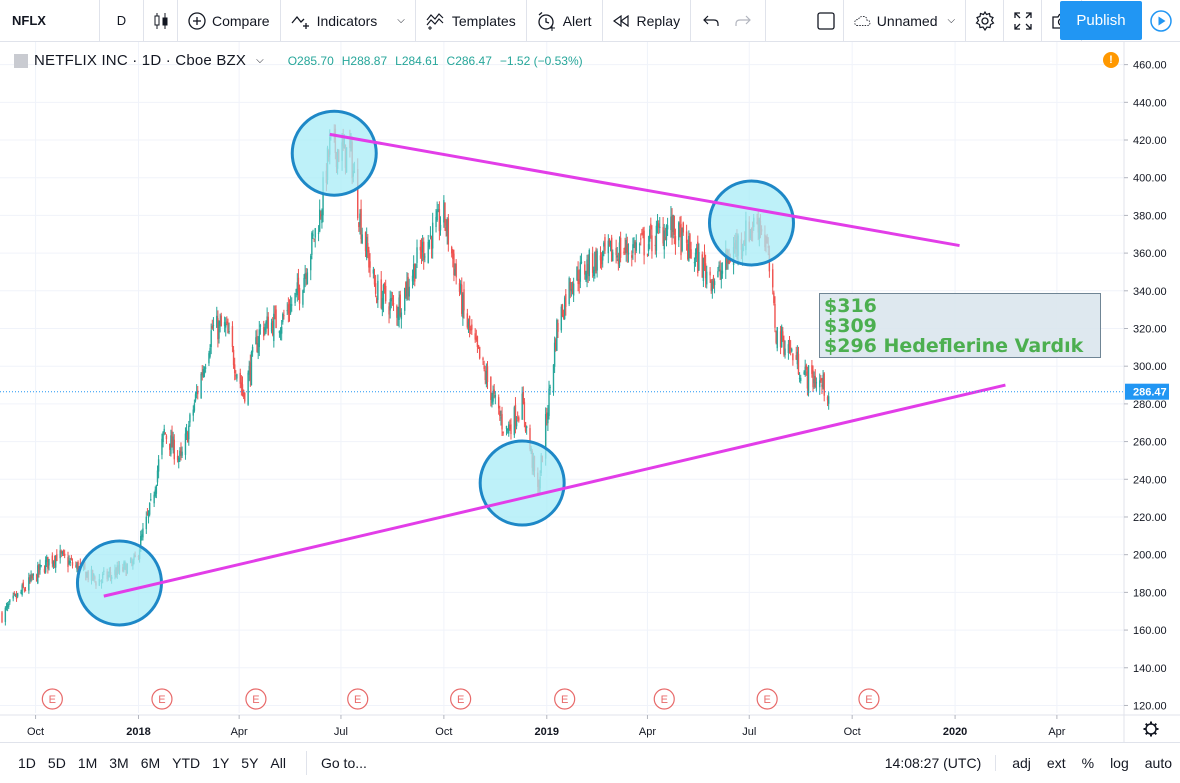 This screenshot has height=783, width=1180. What do you see at coordinates (471, 21) in the screenshot?
I see `templates-button: Templates` at bounding box center [471, 21].